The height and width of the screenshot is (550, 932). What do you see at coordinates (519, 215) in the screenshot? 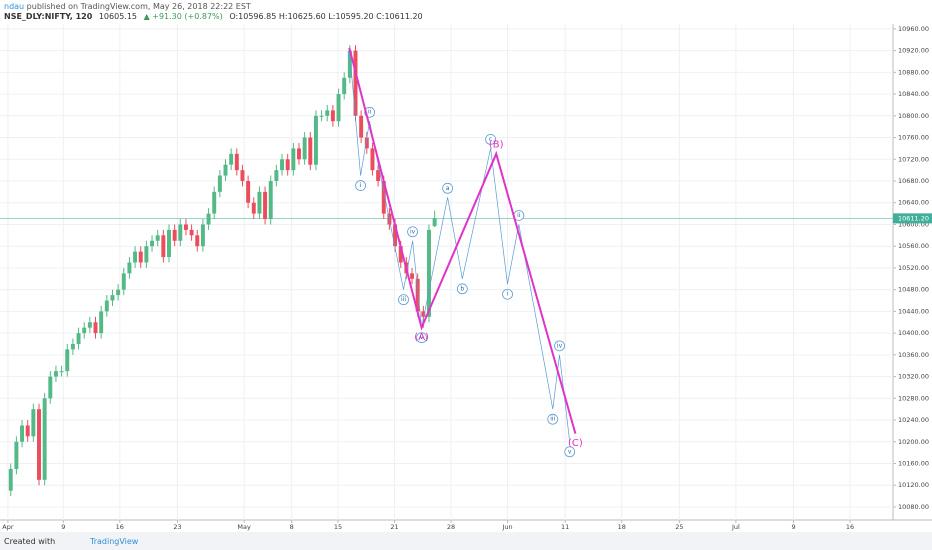
I see `wave-label: ii` at bounding box center [519, 215].